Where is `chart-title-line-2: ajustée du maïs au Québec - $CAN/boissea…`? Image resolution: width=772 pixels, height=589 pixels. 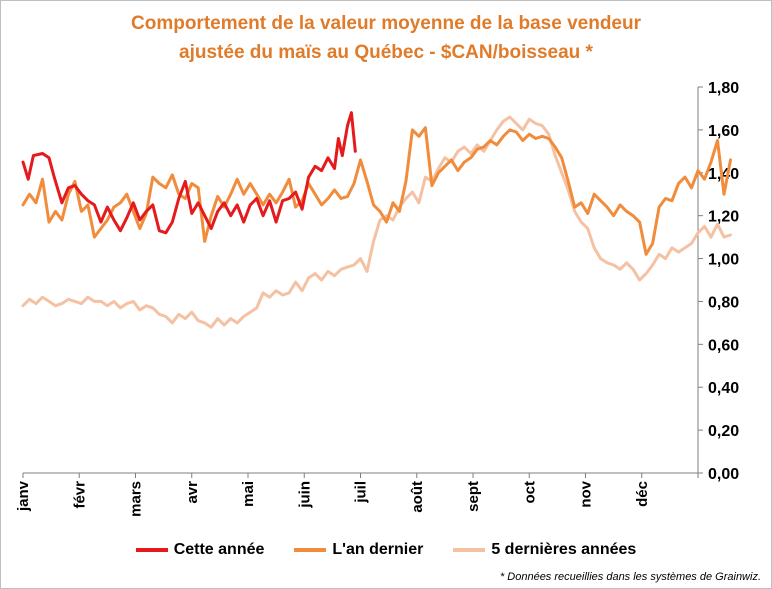
chart-title-line-2: ajustée du maïs au Québec - $CAN/boissea… is located at coordinates (386, 52).